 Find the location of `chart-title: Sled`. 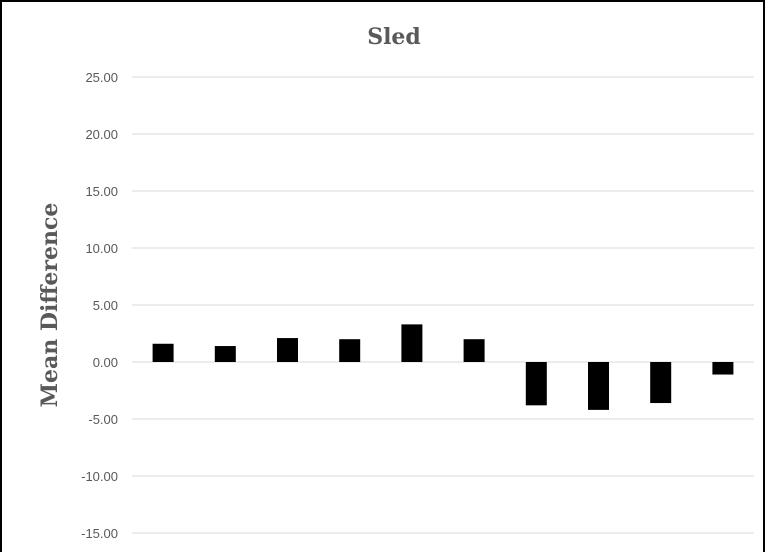

chart-title: Sled is located at coordinates (394, 37).